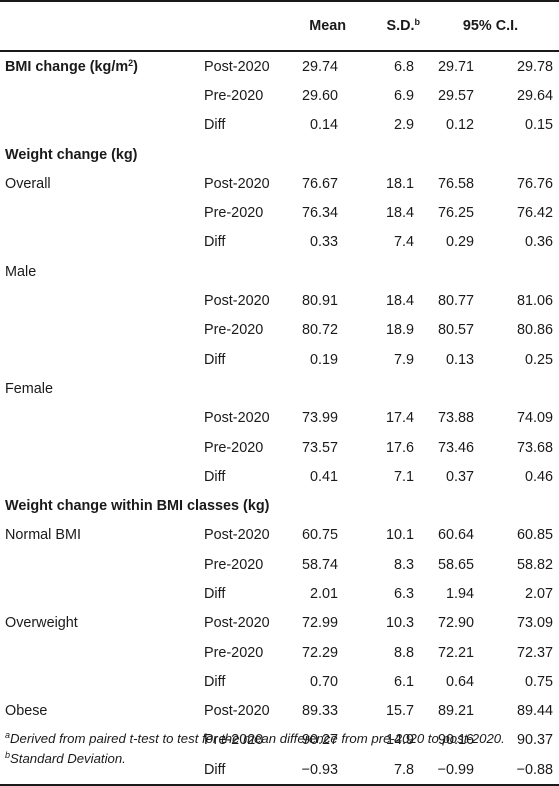 The width and height of the screenshot is (559, 786). What do you see at coordinates (323, 681) in the screenshot?
I see `mean-cell: 0.70` at bounding box center [323, 681].